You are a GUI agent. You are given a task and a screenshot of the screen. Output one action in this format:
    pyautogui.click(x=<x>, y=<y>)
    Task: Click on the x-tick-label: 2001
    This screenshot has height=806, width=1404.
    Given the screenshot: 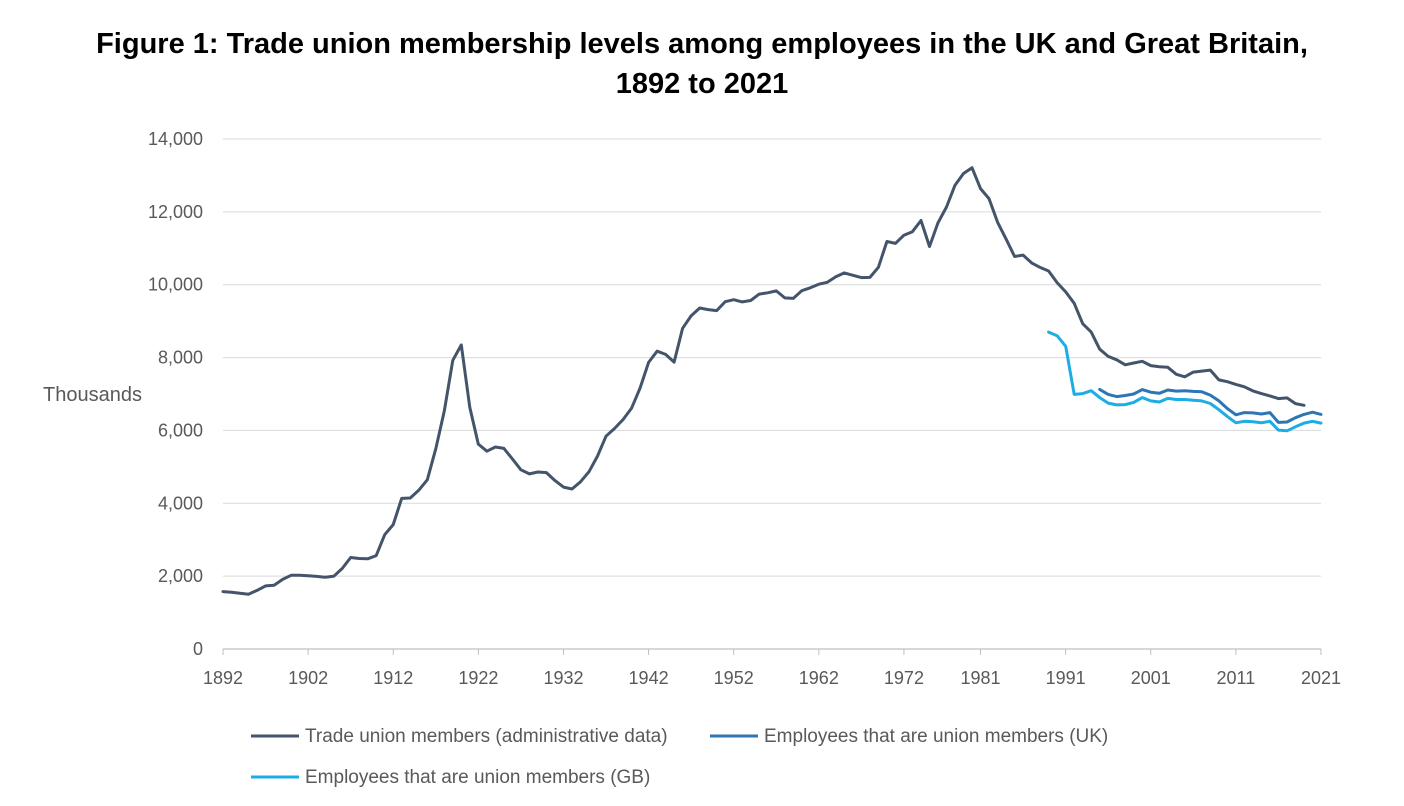 What is the action you would take?
    pyautogui.click(x=1151, y=678)
    